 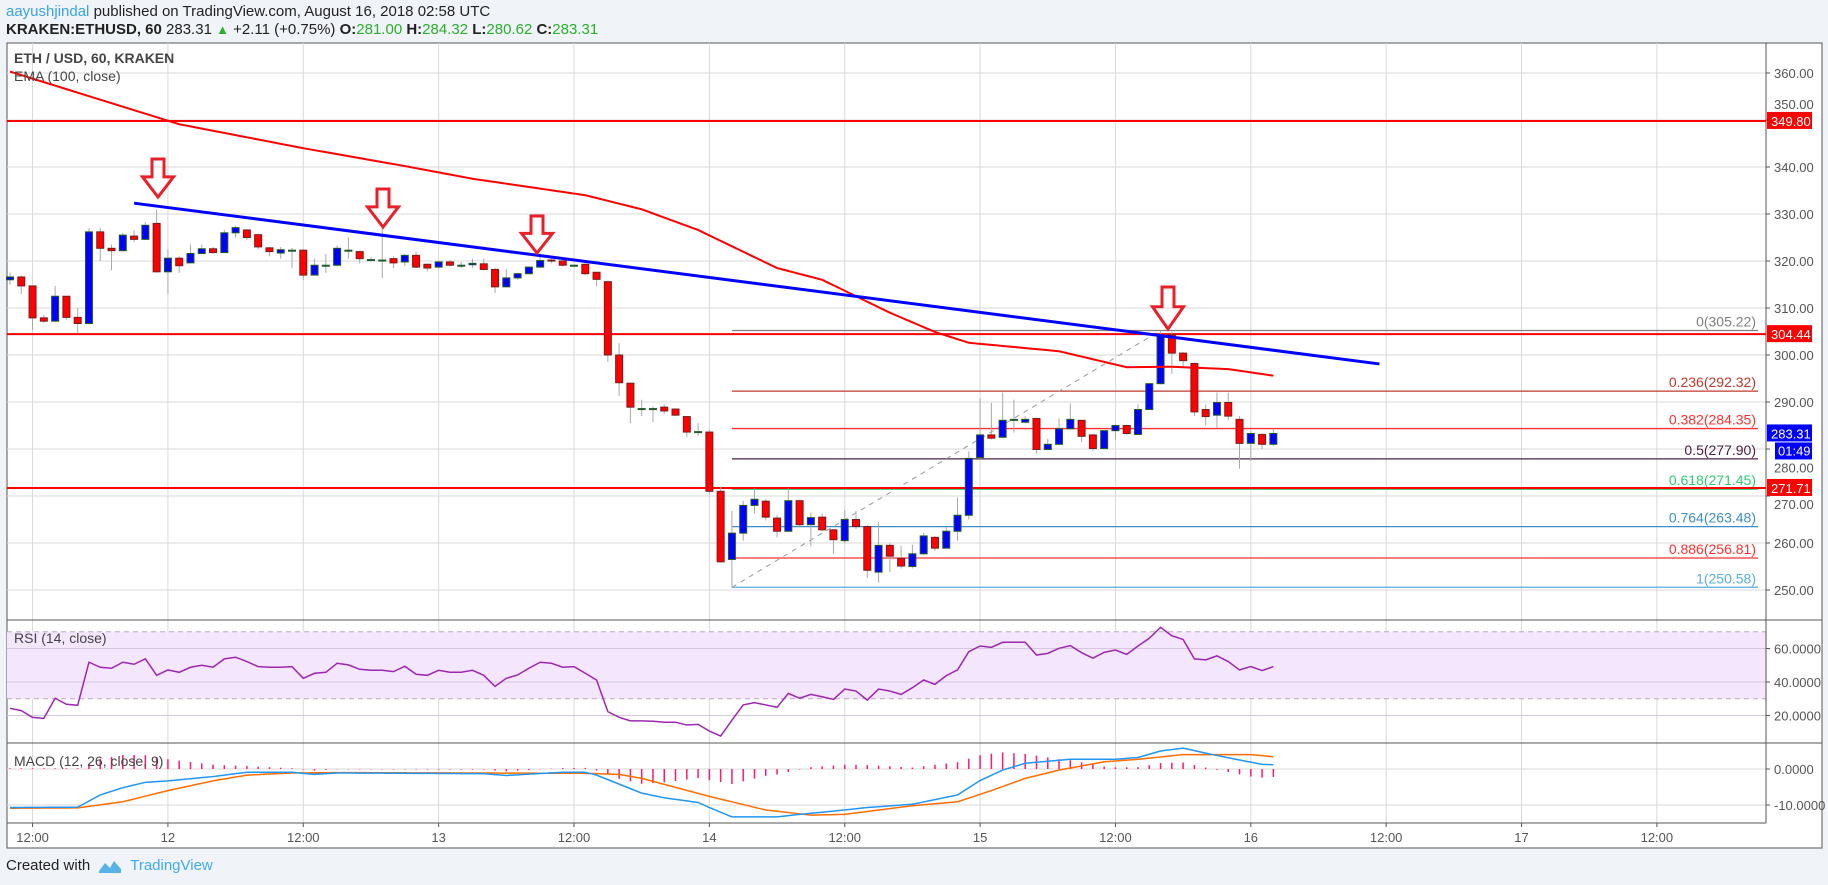 What do you see at coordinates (438, 837) in the screenshot?
I see `time-axis-label: 13` at bounding box center [438, 837].